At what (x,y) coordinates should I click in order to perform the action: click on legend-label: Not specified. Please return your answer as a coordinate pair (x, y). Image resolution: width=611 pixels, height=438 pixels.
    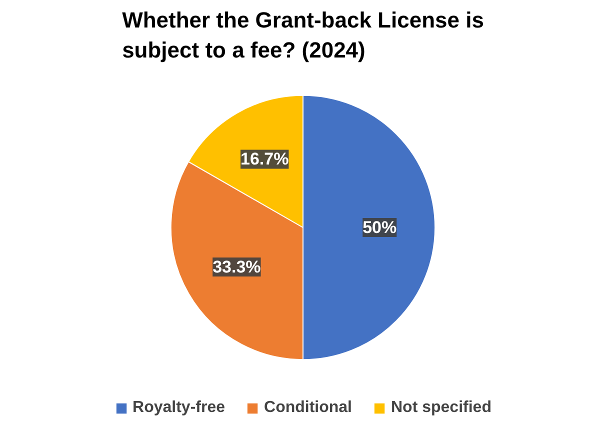
    Looking at the image, I should click on (441, 408).